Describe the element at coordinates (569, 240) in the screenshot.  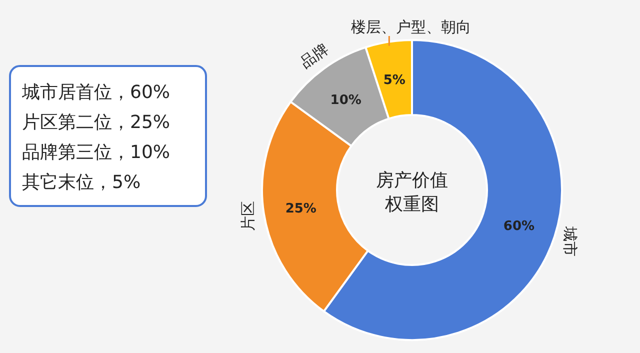
I see `slice-label: 城市` at that location.